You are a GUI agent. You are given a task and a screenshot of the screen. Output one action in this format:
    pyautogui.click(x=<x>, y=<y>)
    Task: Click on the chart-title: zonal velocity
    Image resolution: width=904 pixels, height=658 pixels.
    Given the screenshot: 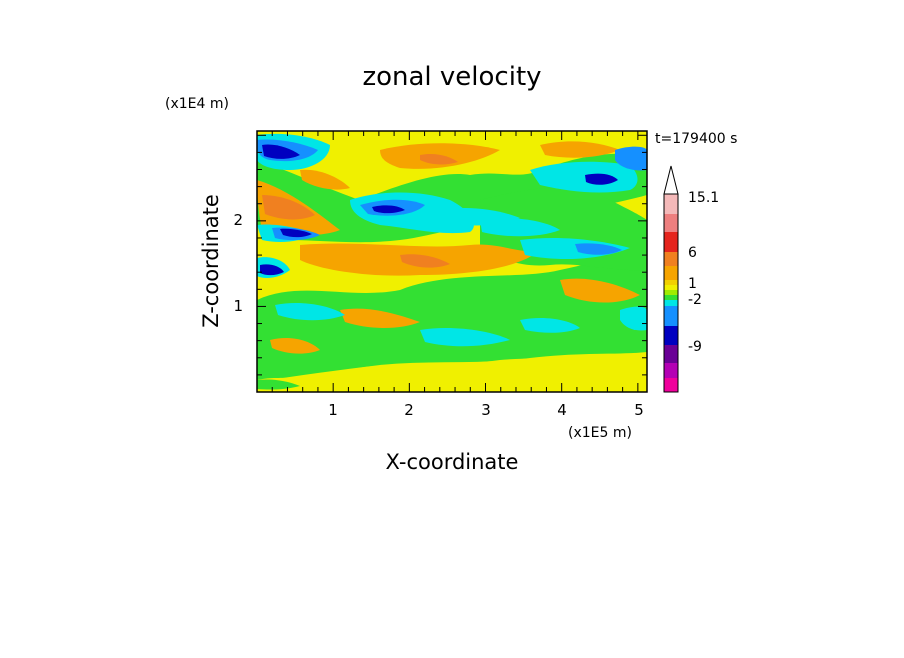 What is the action you would take?
    pyautogui.click(x=451, y=77)
    